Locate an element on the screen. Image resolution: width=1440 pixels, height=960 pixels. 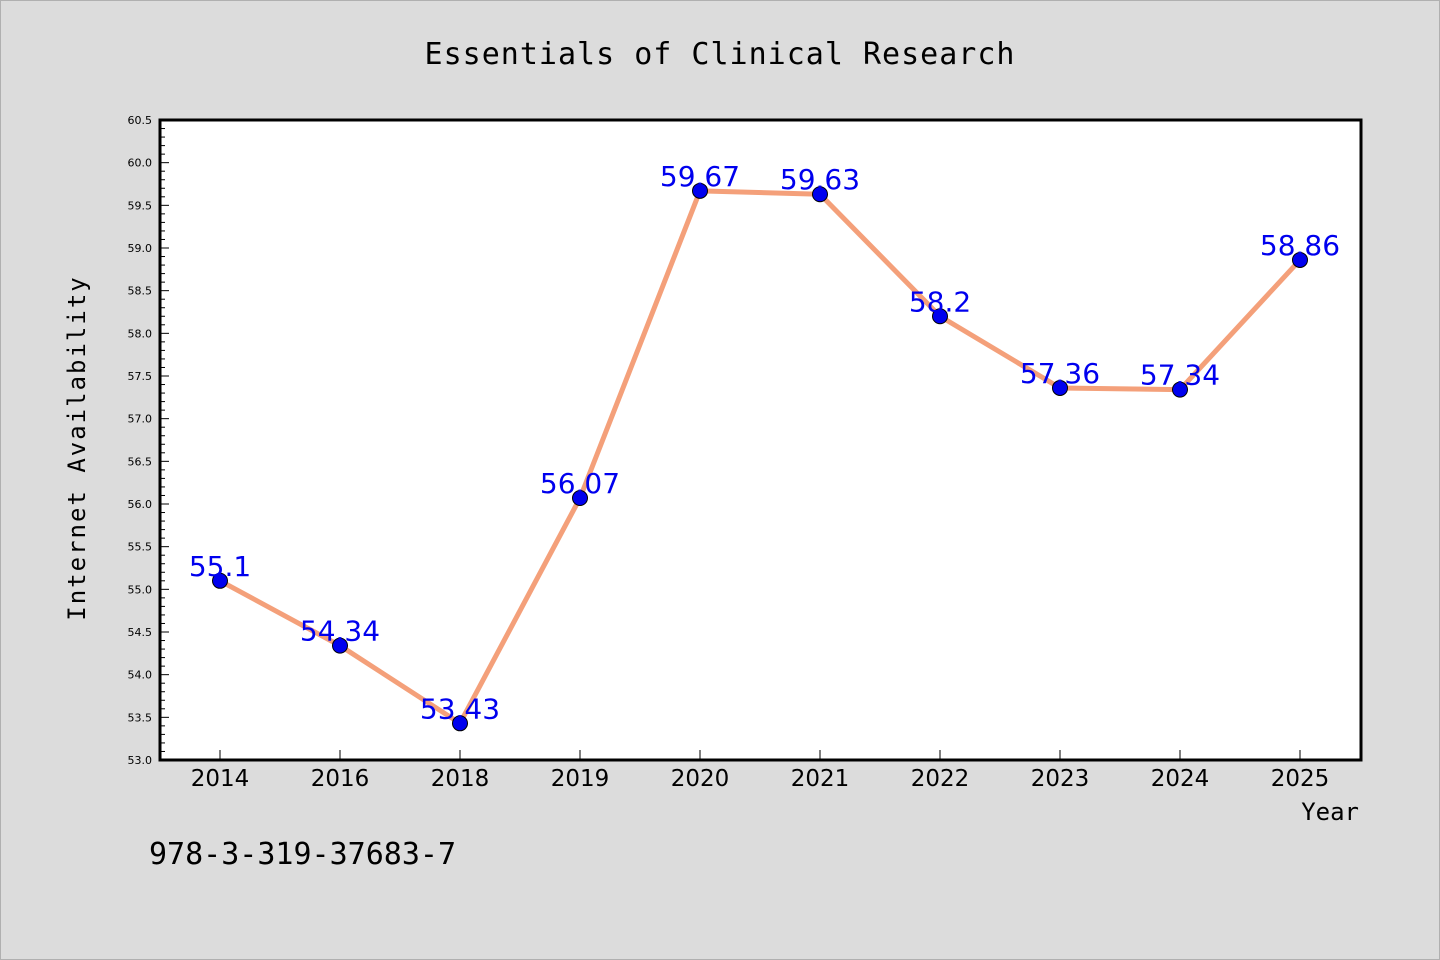
data-label: 53.43 is located at coordinates (460, 708).